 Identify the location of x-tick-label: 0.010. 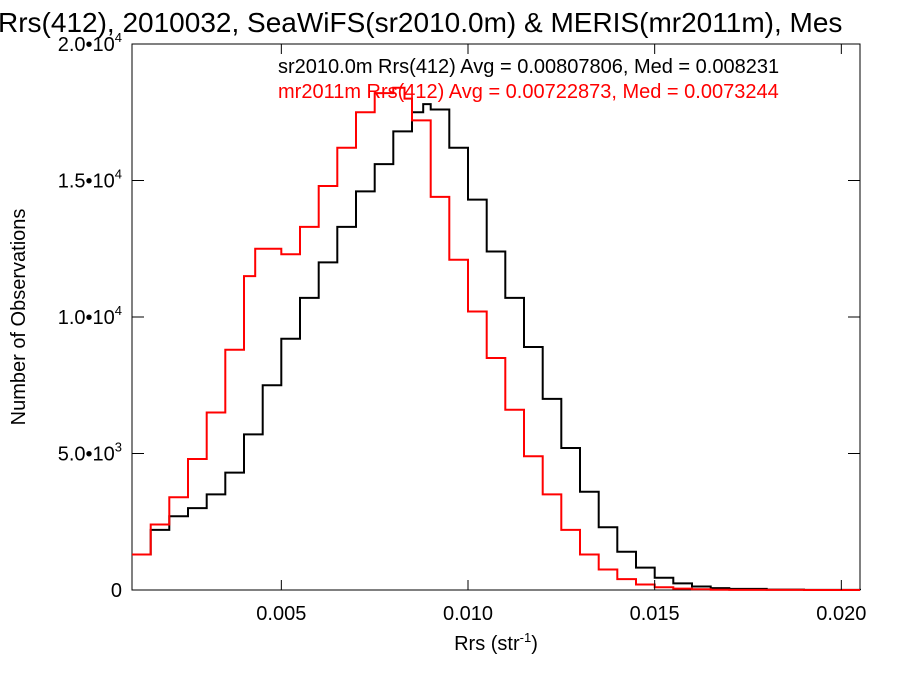
(468, 614).